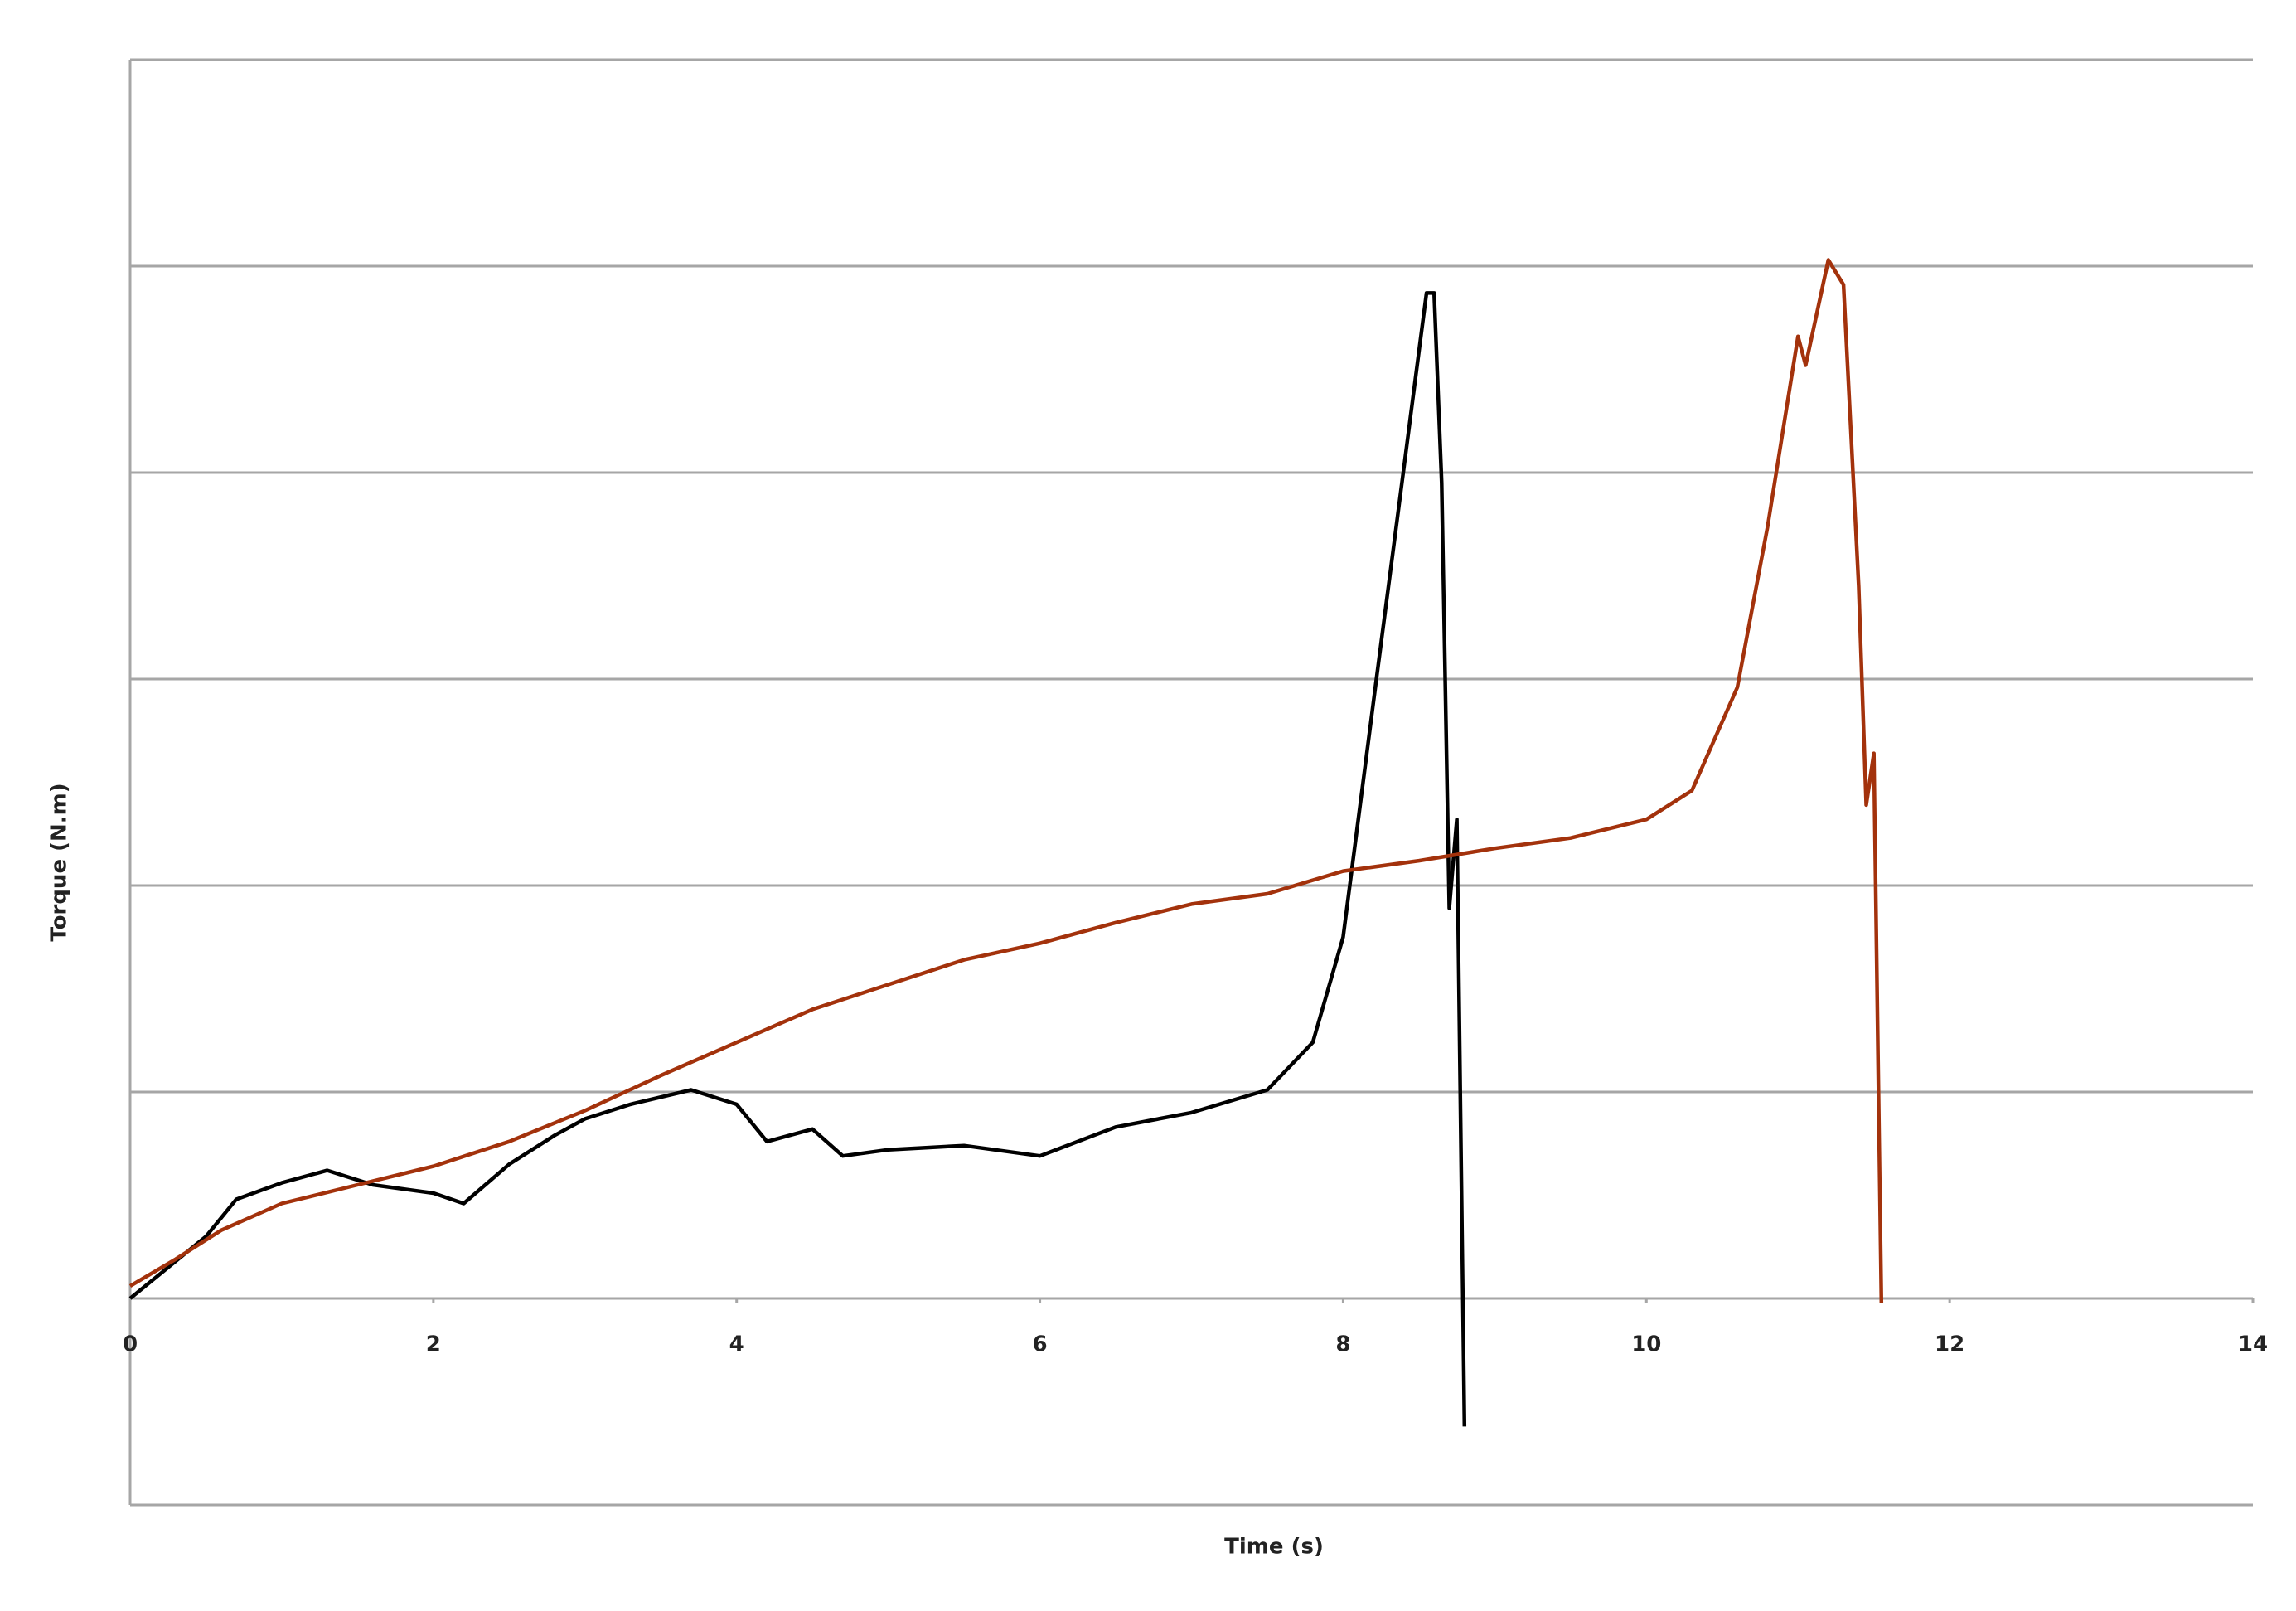 The height and width of the screenshot is (1611, 2296). What do you see at coordinates (1950, 1344) in the screenshot?
I see `x-tick-label: 12` at bounding box center [1950, 1344].